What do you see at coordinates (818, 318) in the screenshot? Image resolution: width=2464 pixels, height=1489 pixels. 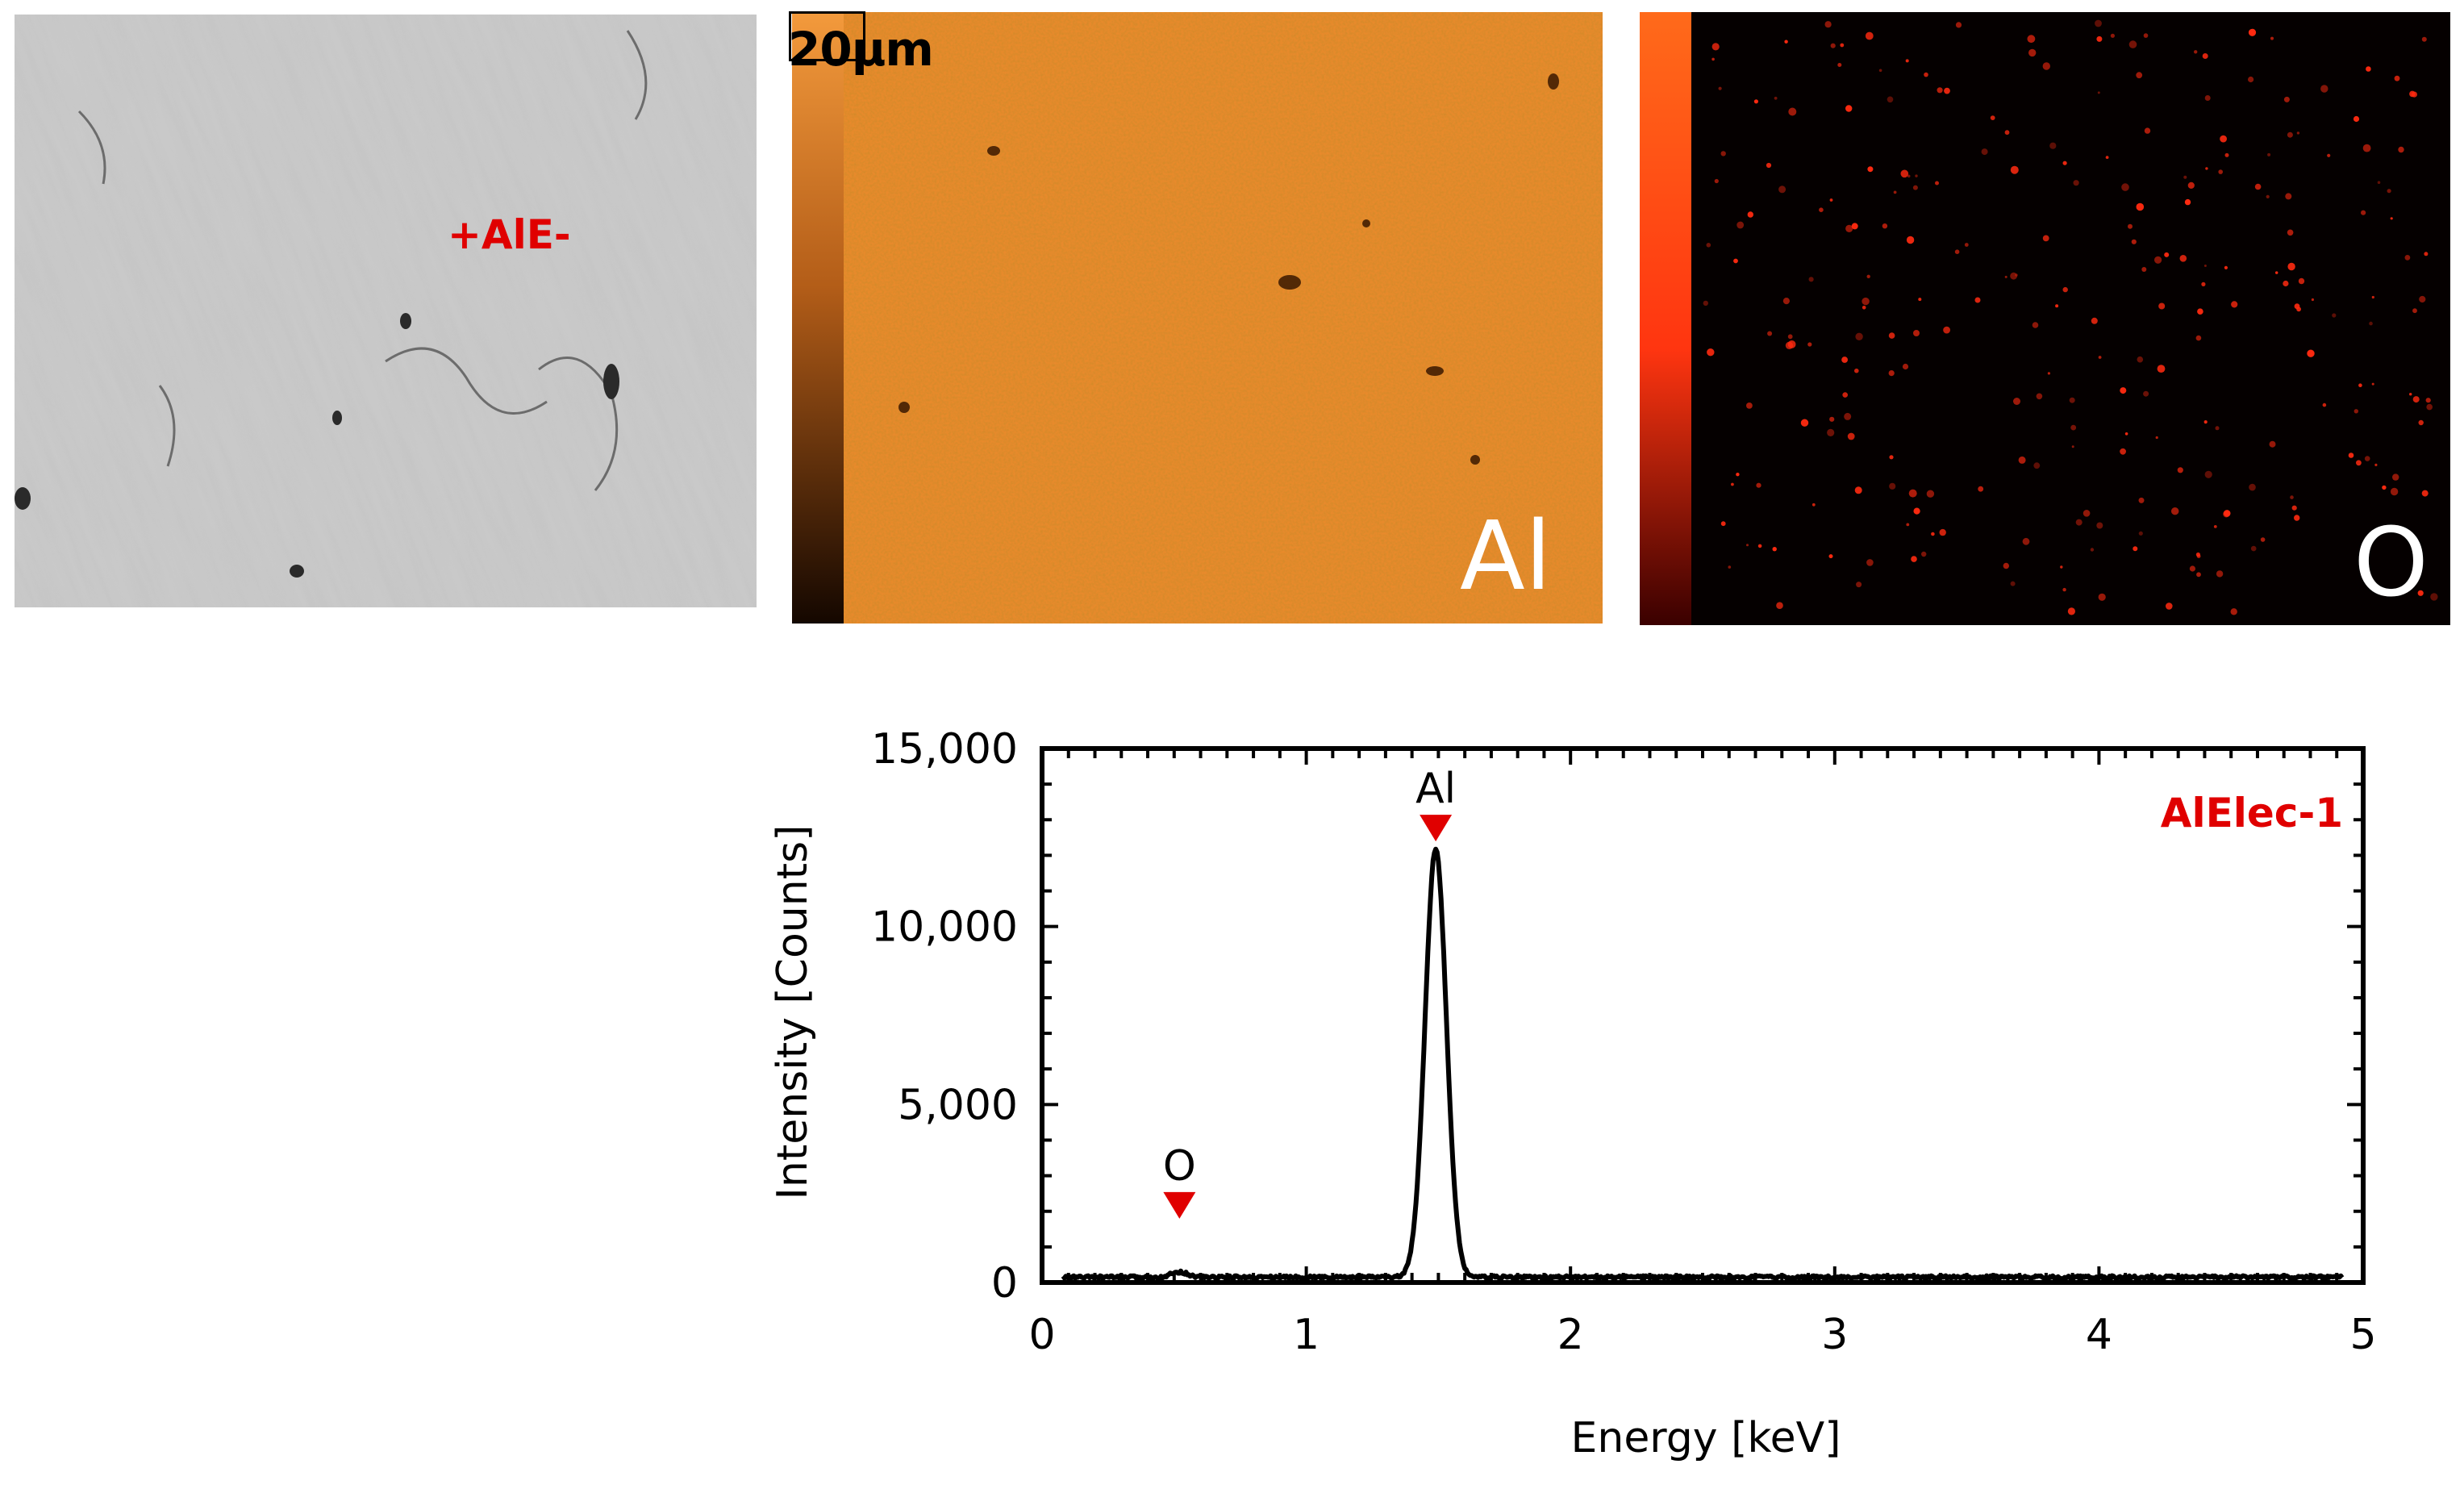 I see `al-colorbar` at bounding box center [818, 318].